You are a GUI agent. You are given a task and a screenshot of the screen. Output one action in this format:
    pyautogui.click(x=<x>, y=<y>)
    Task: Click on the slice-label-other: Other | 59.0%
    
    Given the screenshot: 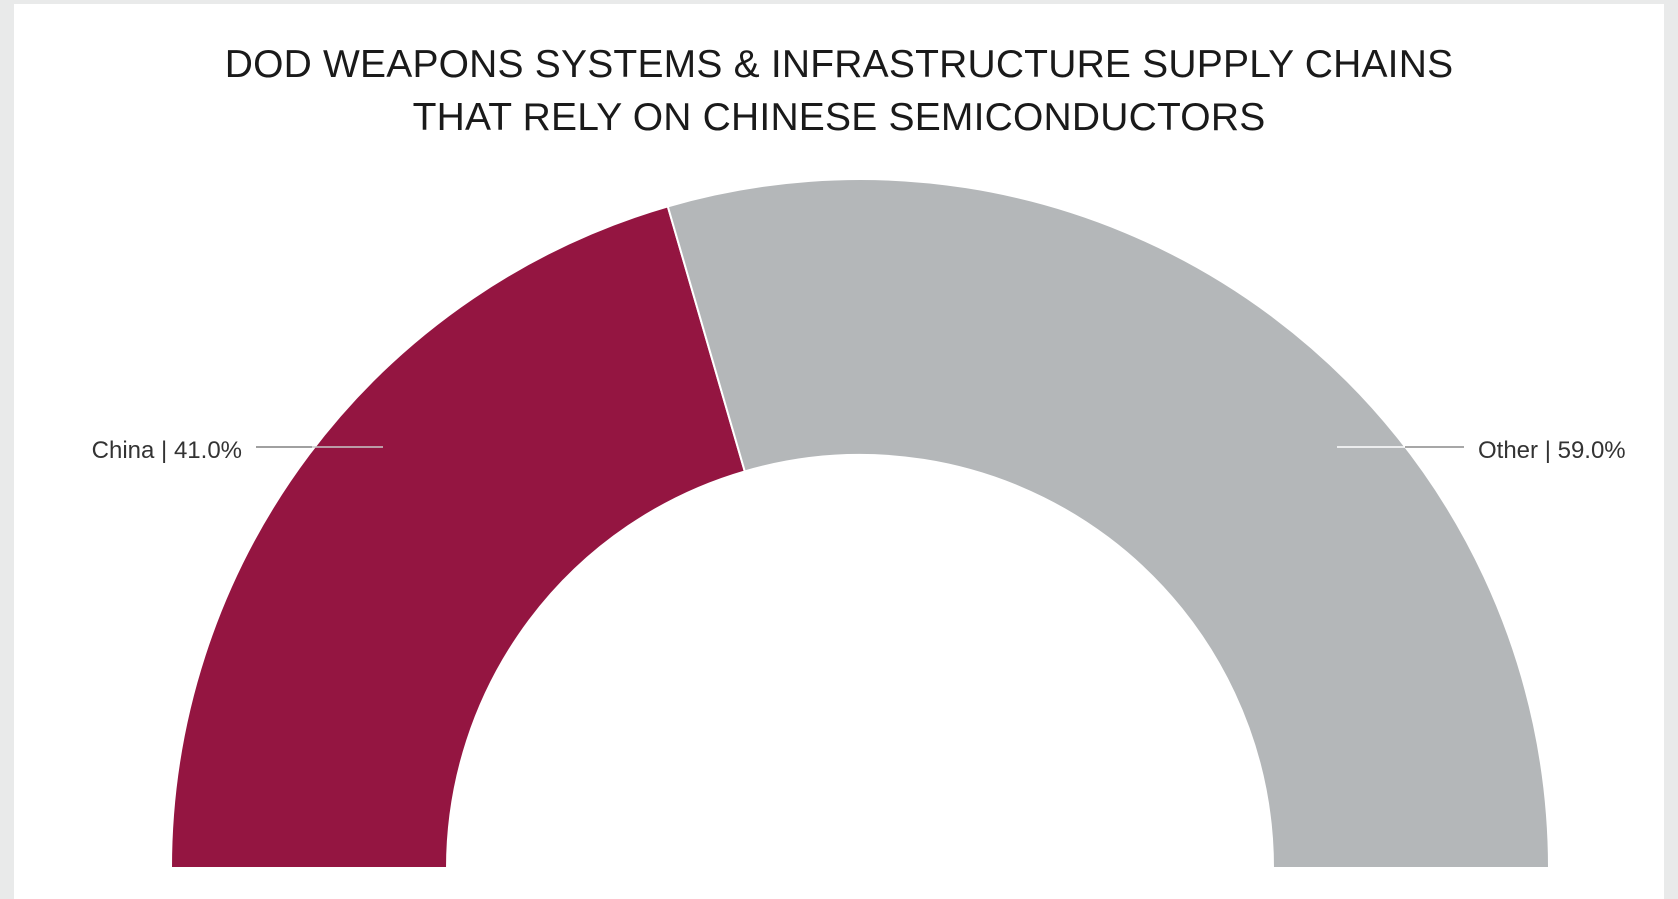 What is the action you would take?
    pyautogui.click(x=1552, y=450)
    